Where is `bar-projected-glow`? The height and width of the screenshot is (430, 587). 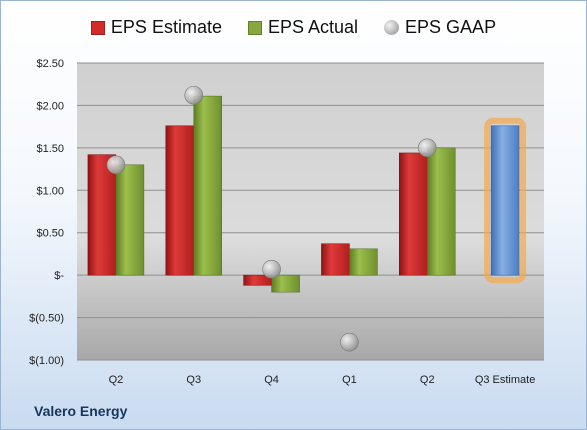 bar-projected-glow is located at coordinates (505, 200).